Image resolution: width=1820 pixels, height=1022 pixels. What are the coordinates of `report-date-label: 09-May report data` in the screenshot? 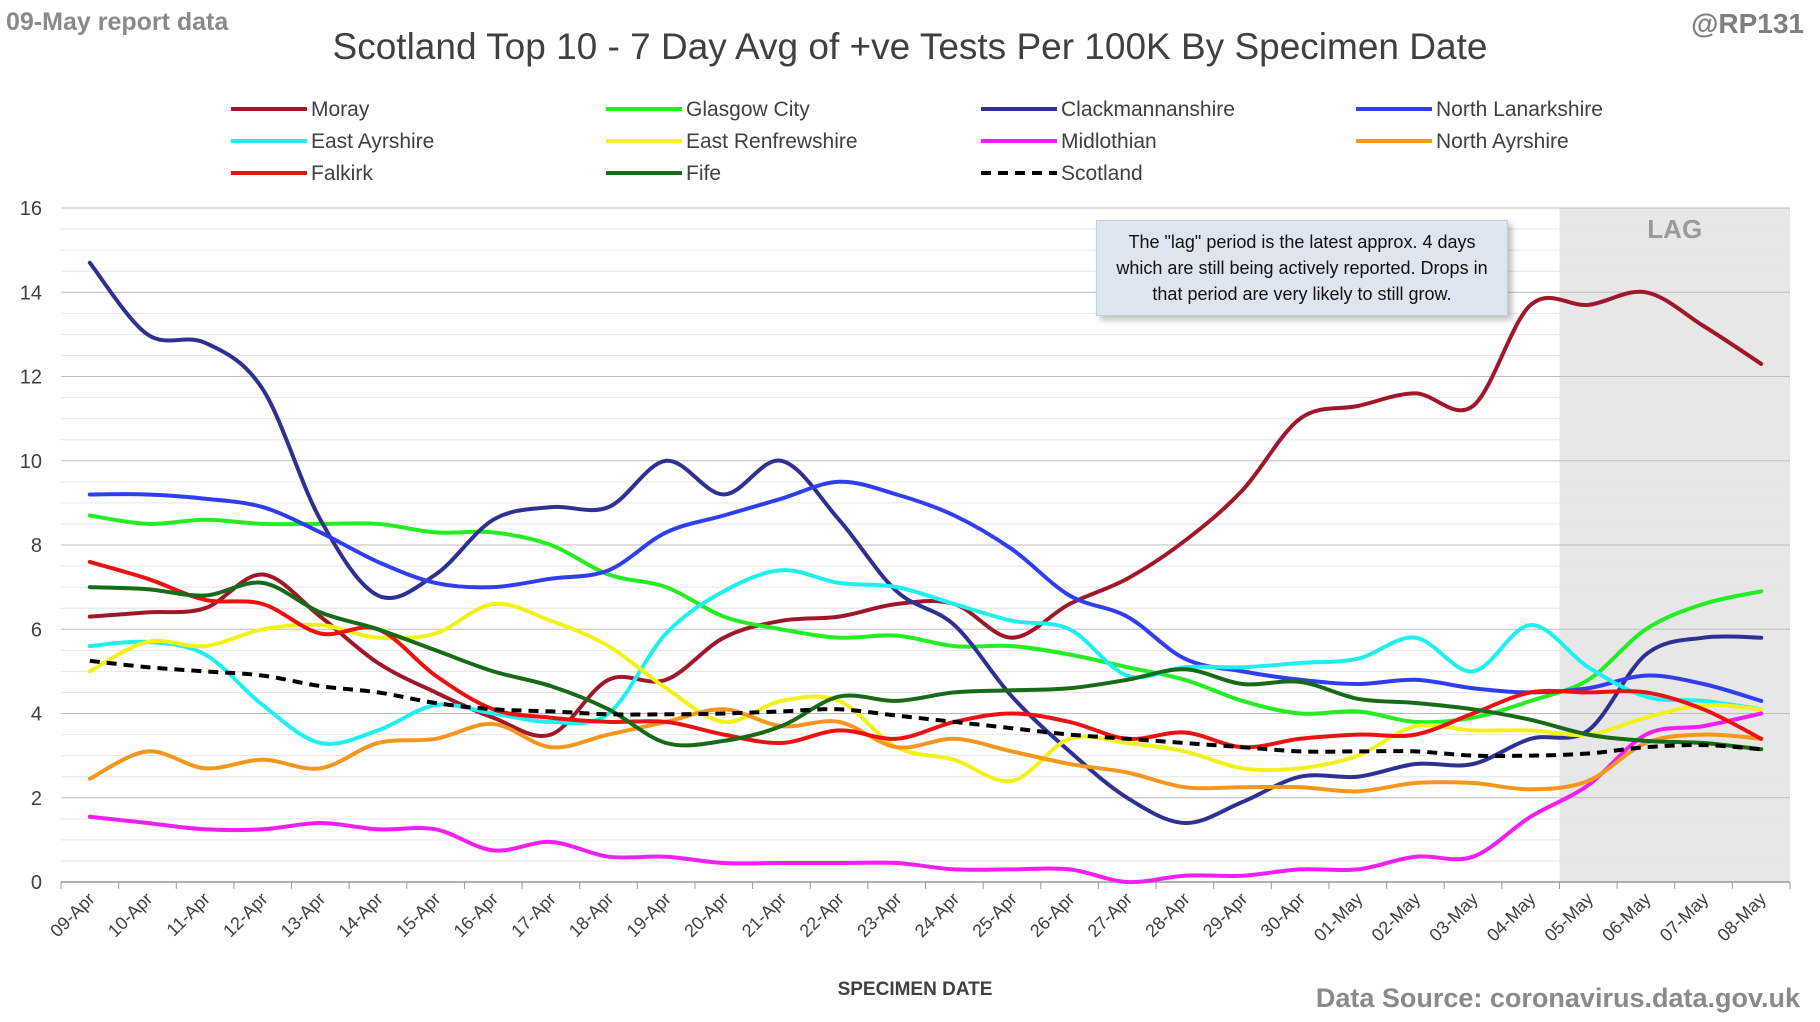 It's located at (117, 22).